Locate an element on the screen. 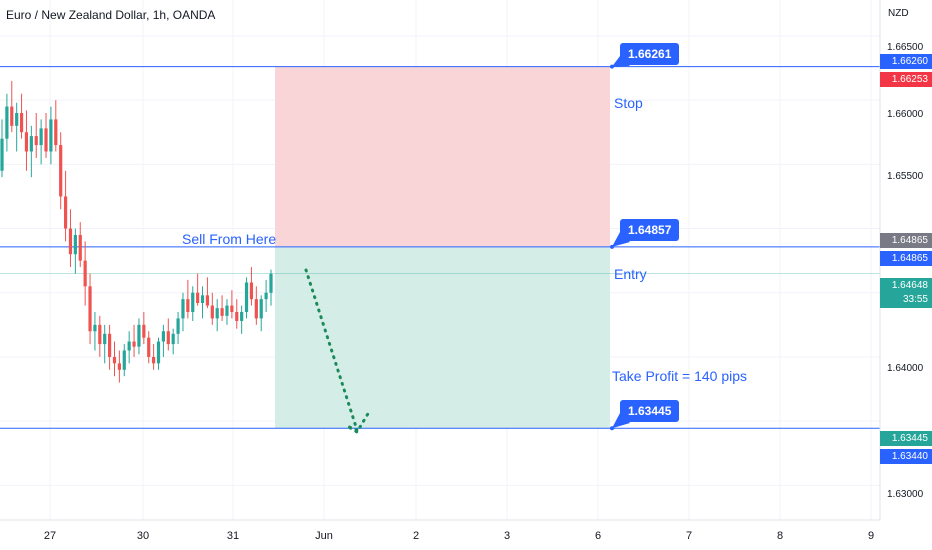 The width and height of the screenshot is (932, 550). countdown-timer: 33:55 is located at coordinates (915, 299).